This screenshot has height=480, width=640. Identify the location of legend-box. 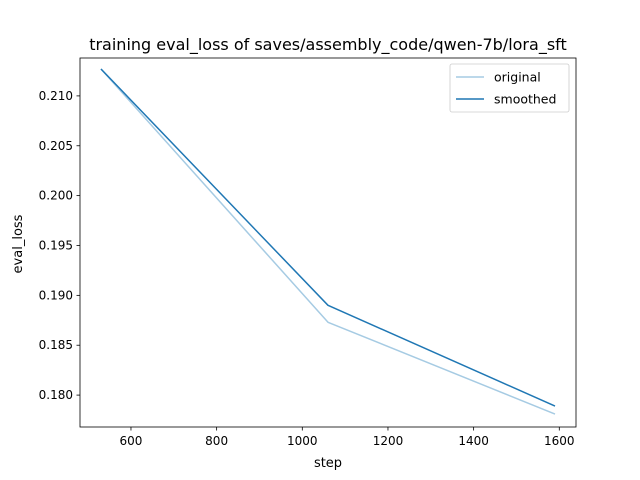
(509, 88).